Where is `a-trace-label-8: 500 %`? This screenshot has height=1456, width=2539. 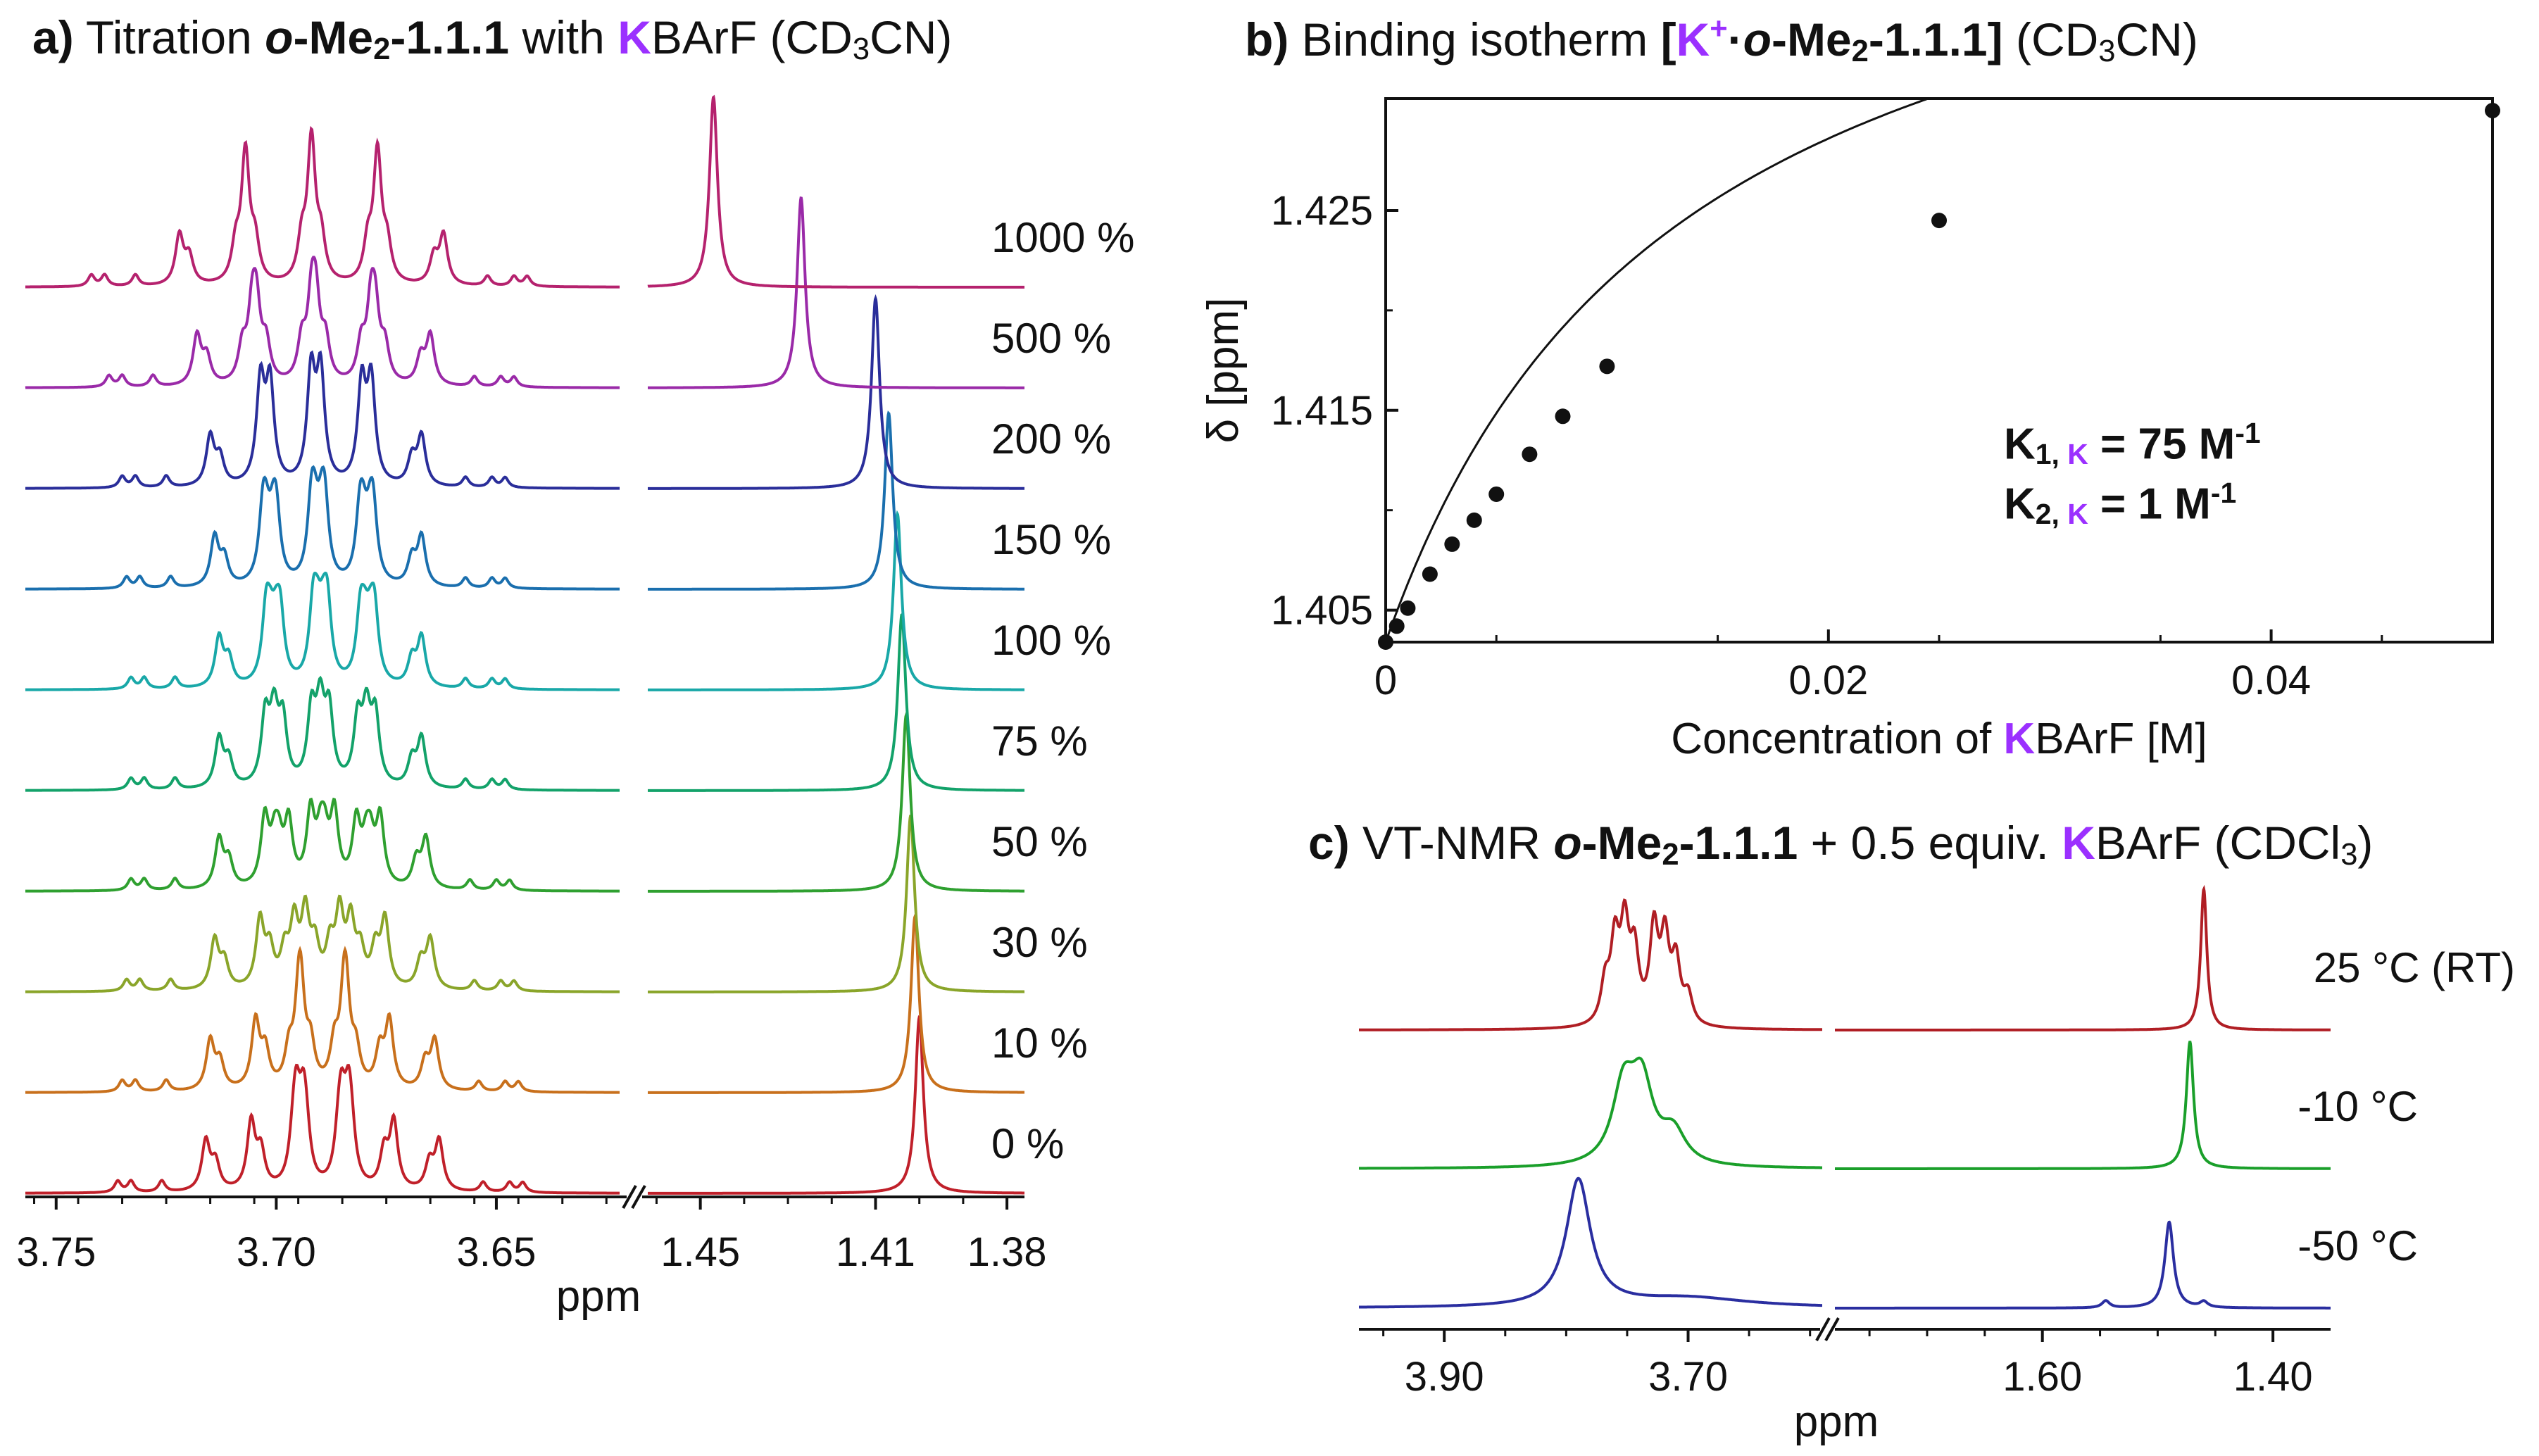 a-trace-label-8: 500 % is located at coordinates (1051, 338).